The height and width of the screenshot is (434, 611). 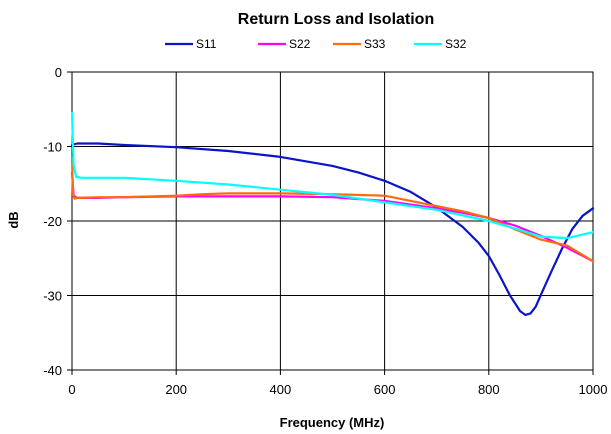 I want to click on x-tick-label: 200, so click(x=176, y=389).